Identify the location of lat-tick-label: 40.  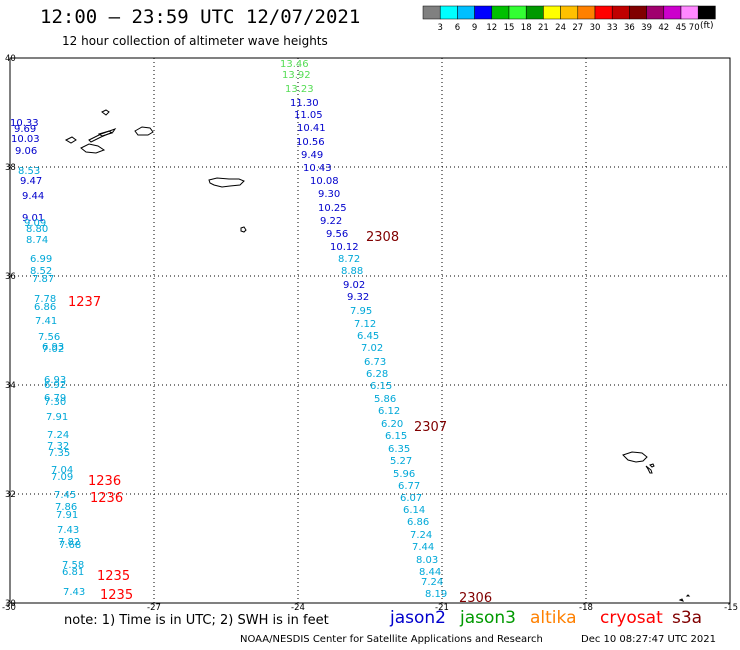
(10, 59).